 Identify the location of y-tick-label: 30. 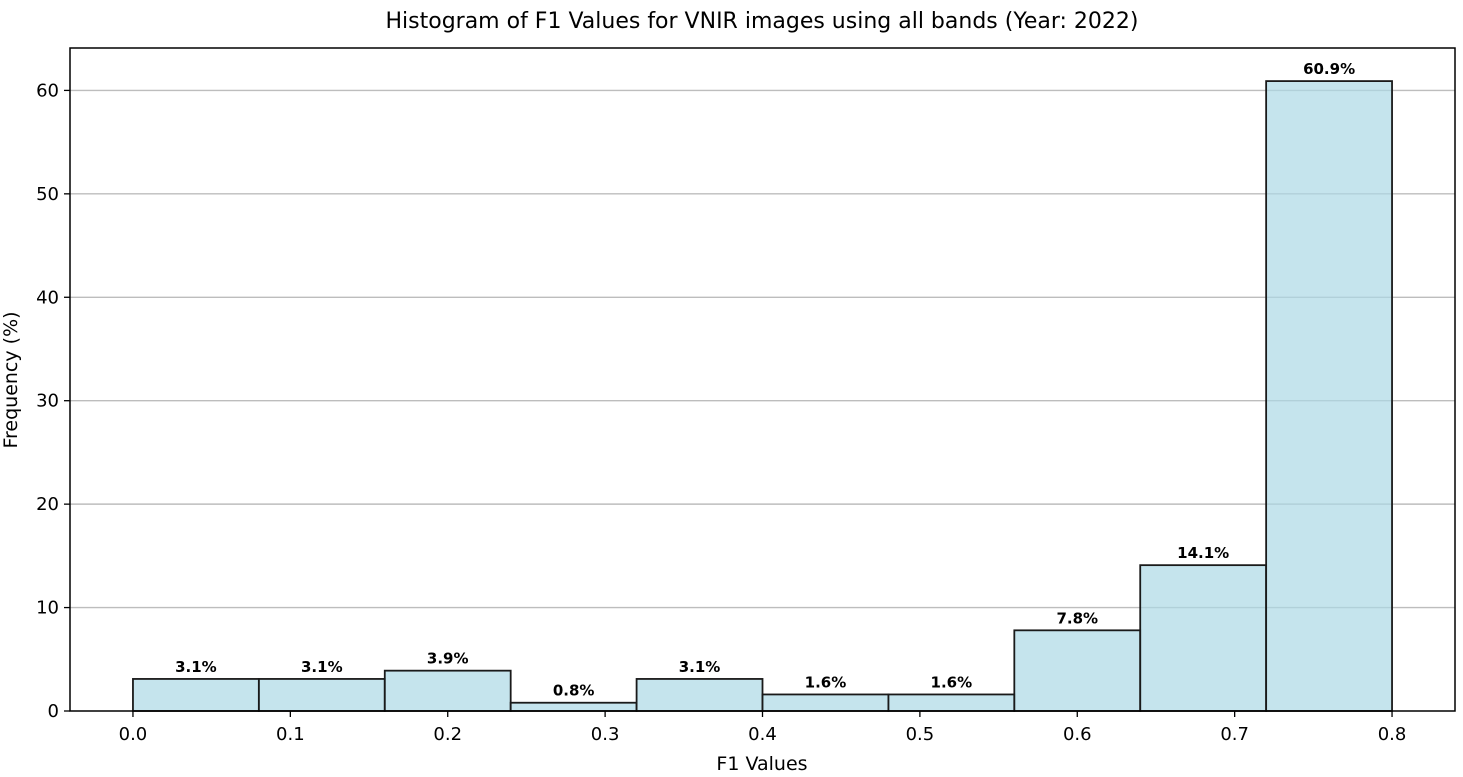
(47, 401).